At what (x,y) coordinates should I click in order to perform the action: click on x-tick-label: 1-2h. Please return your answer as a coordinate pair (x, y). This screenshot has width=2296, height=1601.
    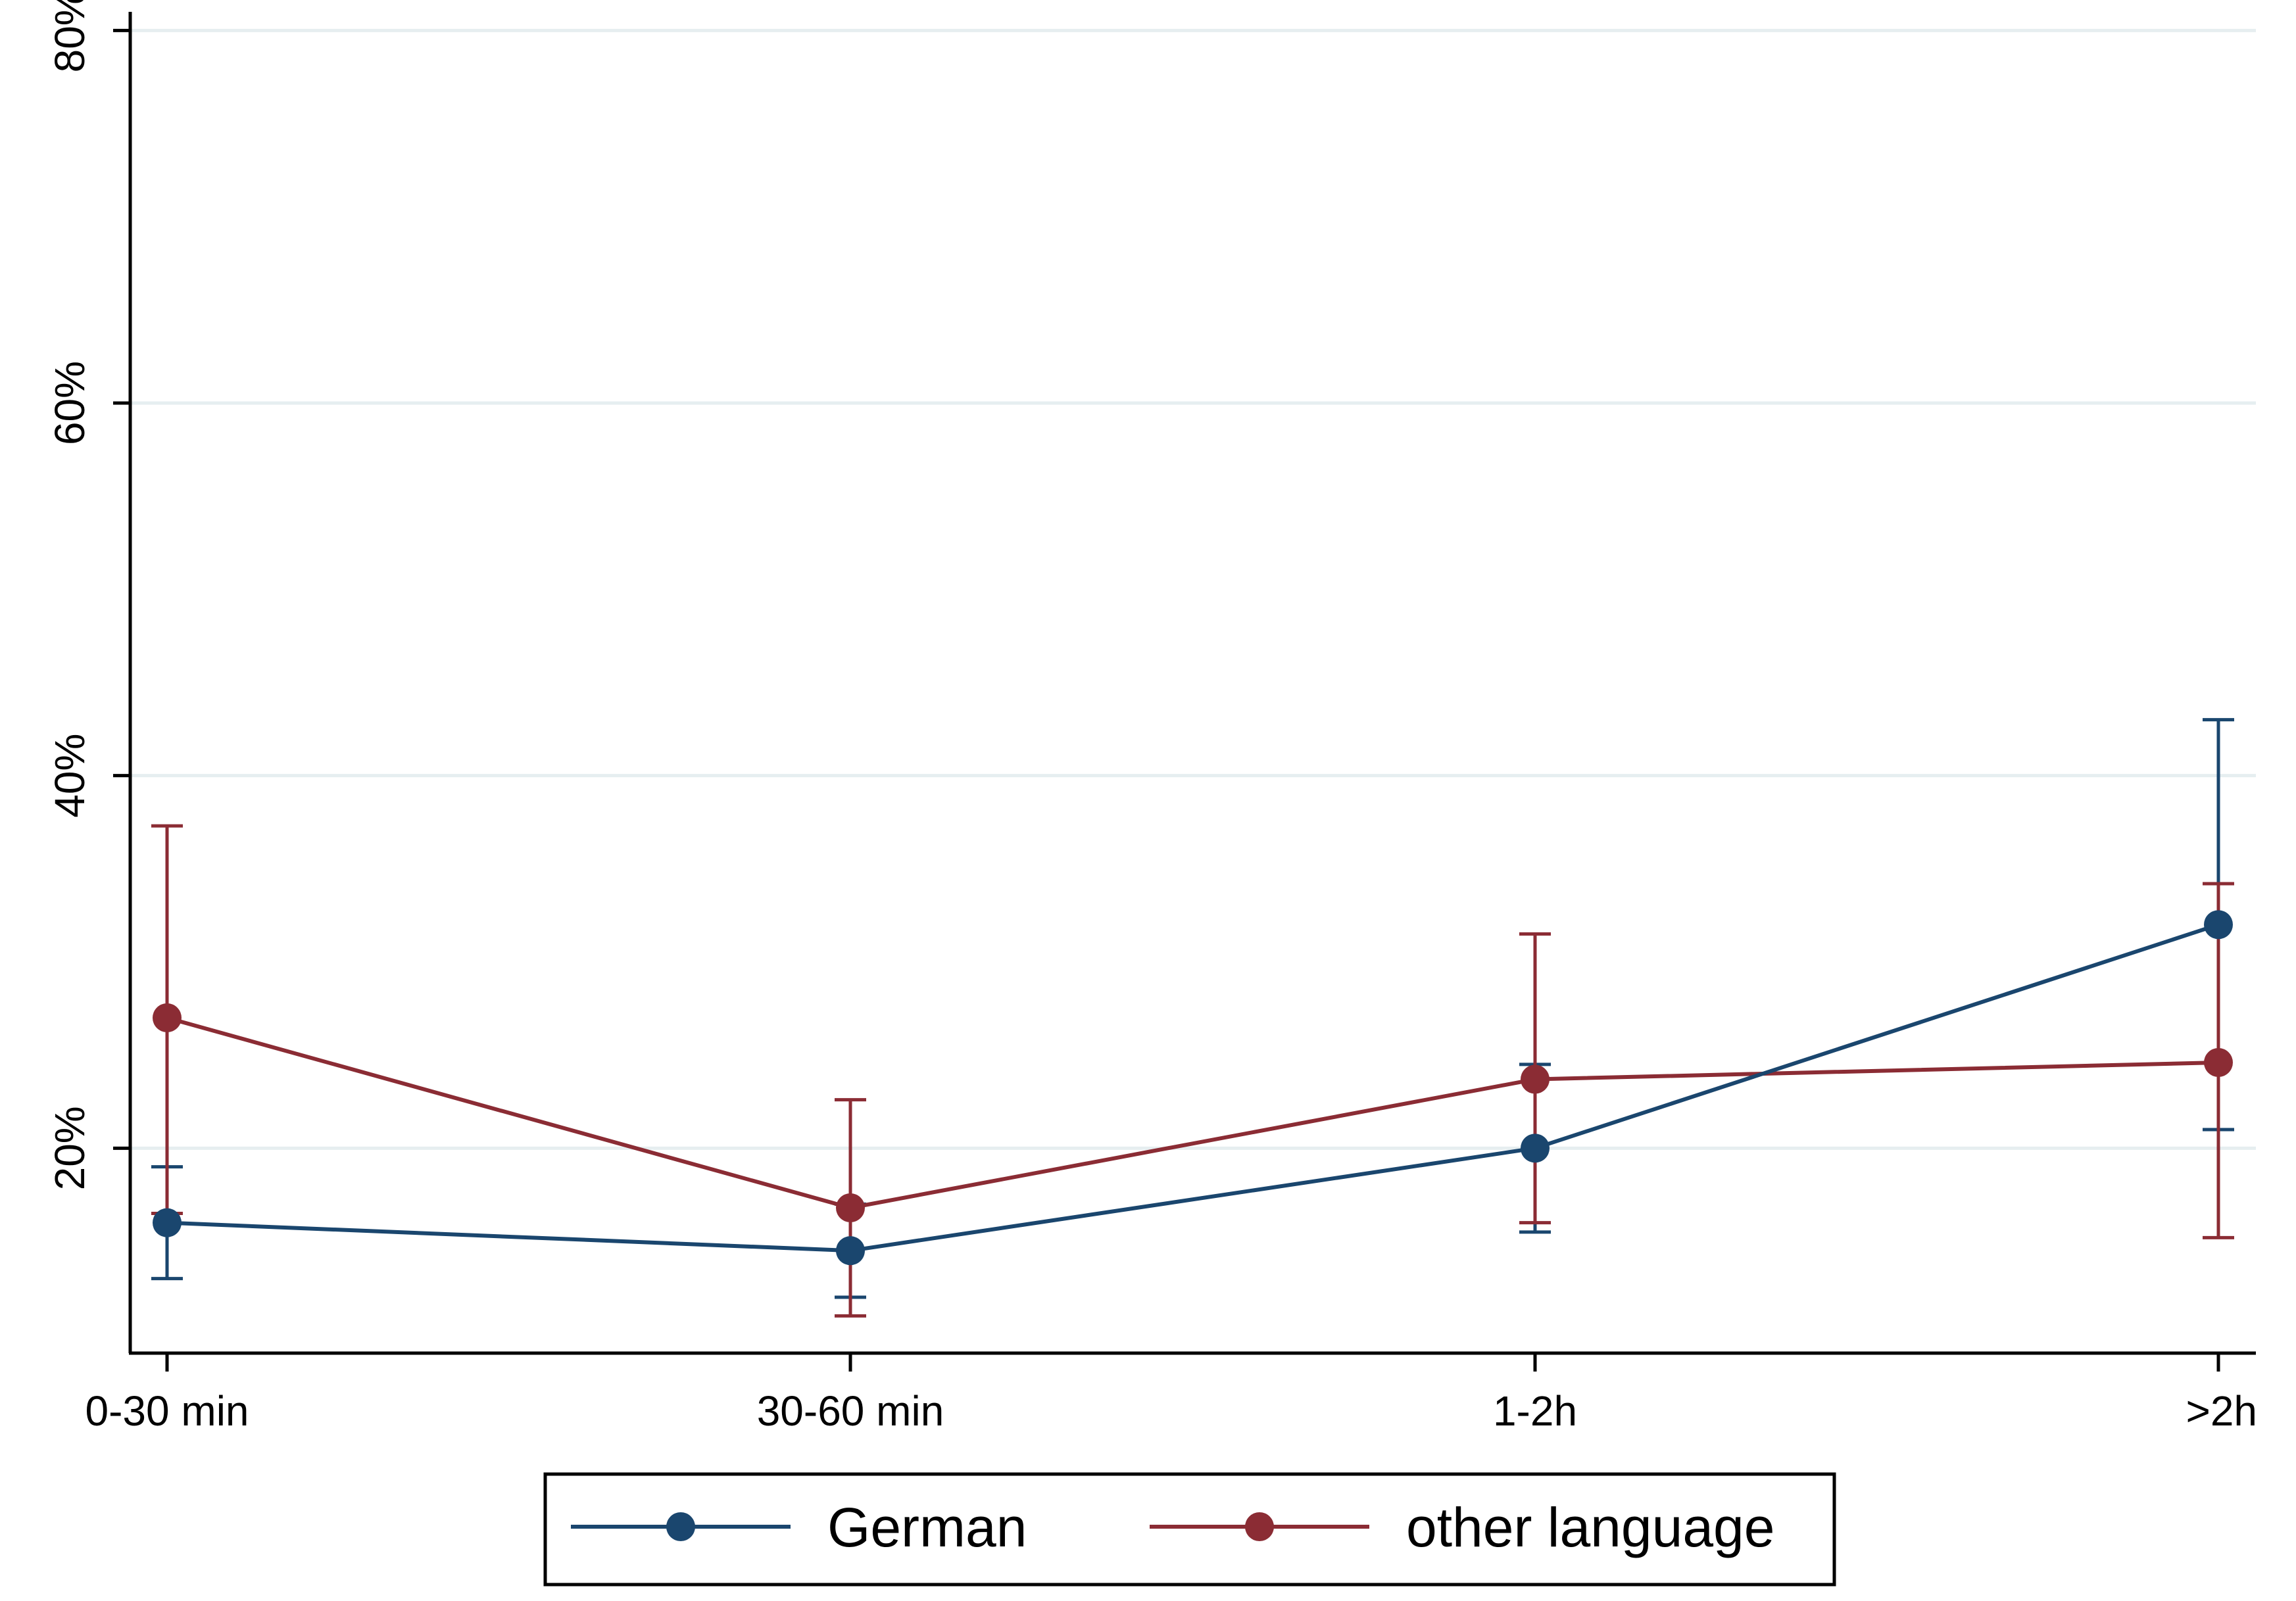
    Looking at the image, I should click on (1535, 1411).